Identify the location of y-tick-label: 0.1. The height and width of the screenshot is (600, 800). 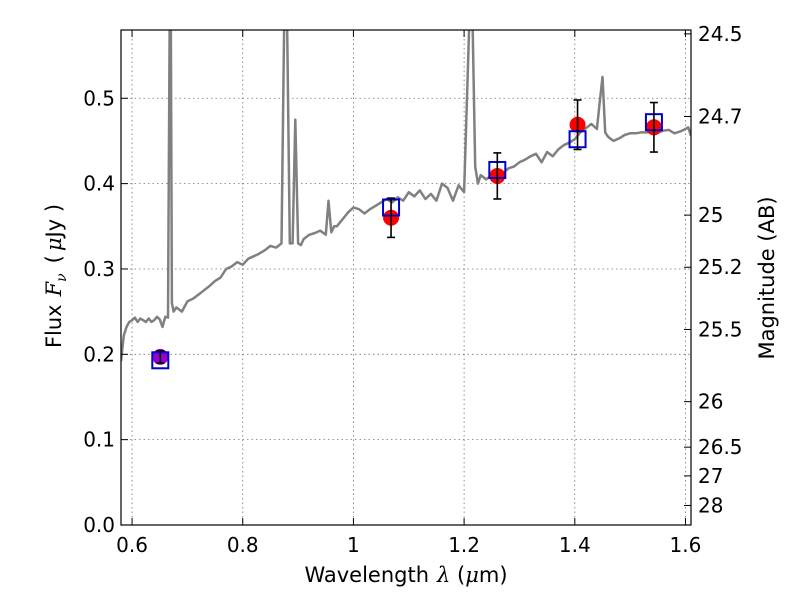
(99, 440).